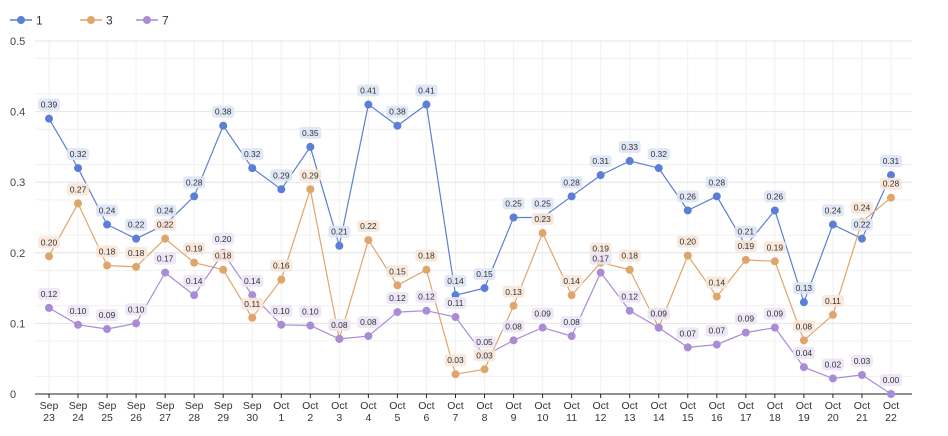 Image resolution: width=948 pixels, height=436 pixels. I want to click on data-label-1: 0.15, so click(484, 274).